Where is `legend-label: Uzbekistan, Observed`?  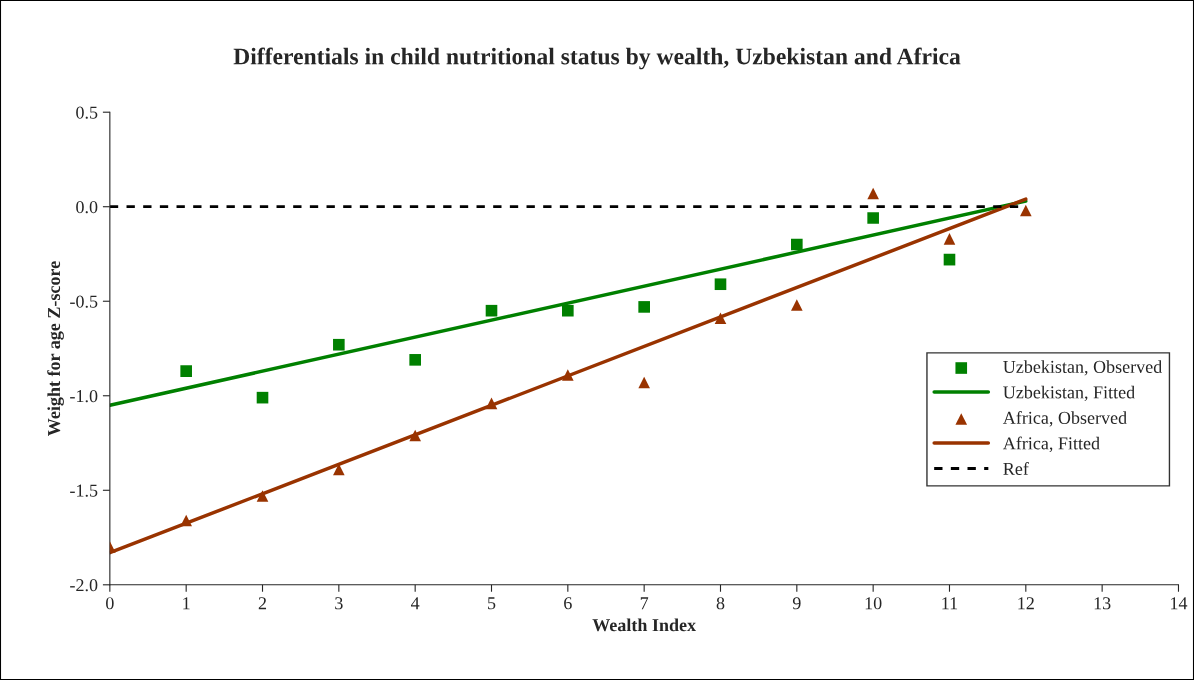 legend-label: Uzbekistan, Observed is located at coordinates (1082, 368).